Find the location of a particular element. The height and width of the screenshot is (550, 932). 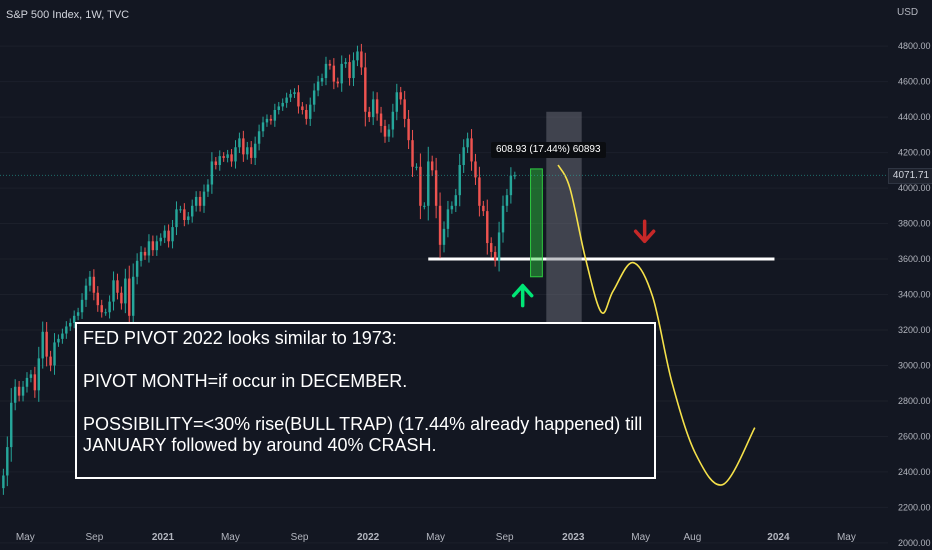

x-tick-label: Sep is located at coordinates (505, 537).